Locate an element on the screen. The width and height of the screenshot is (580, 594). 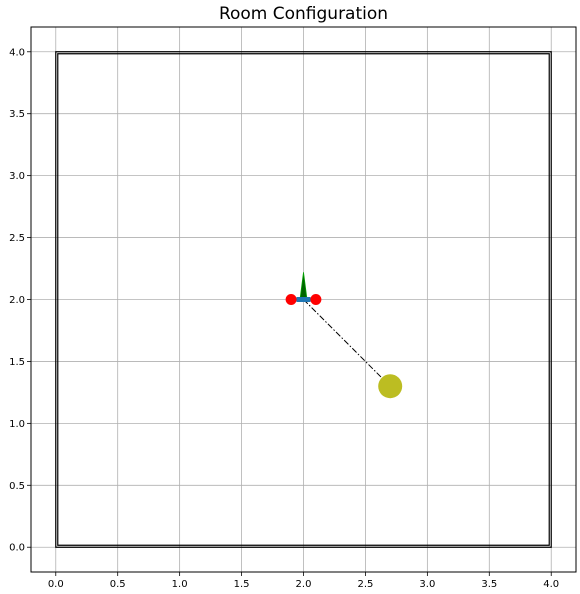
doa-line is located at coordinates (347, 343).